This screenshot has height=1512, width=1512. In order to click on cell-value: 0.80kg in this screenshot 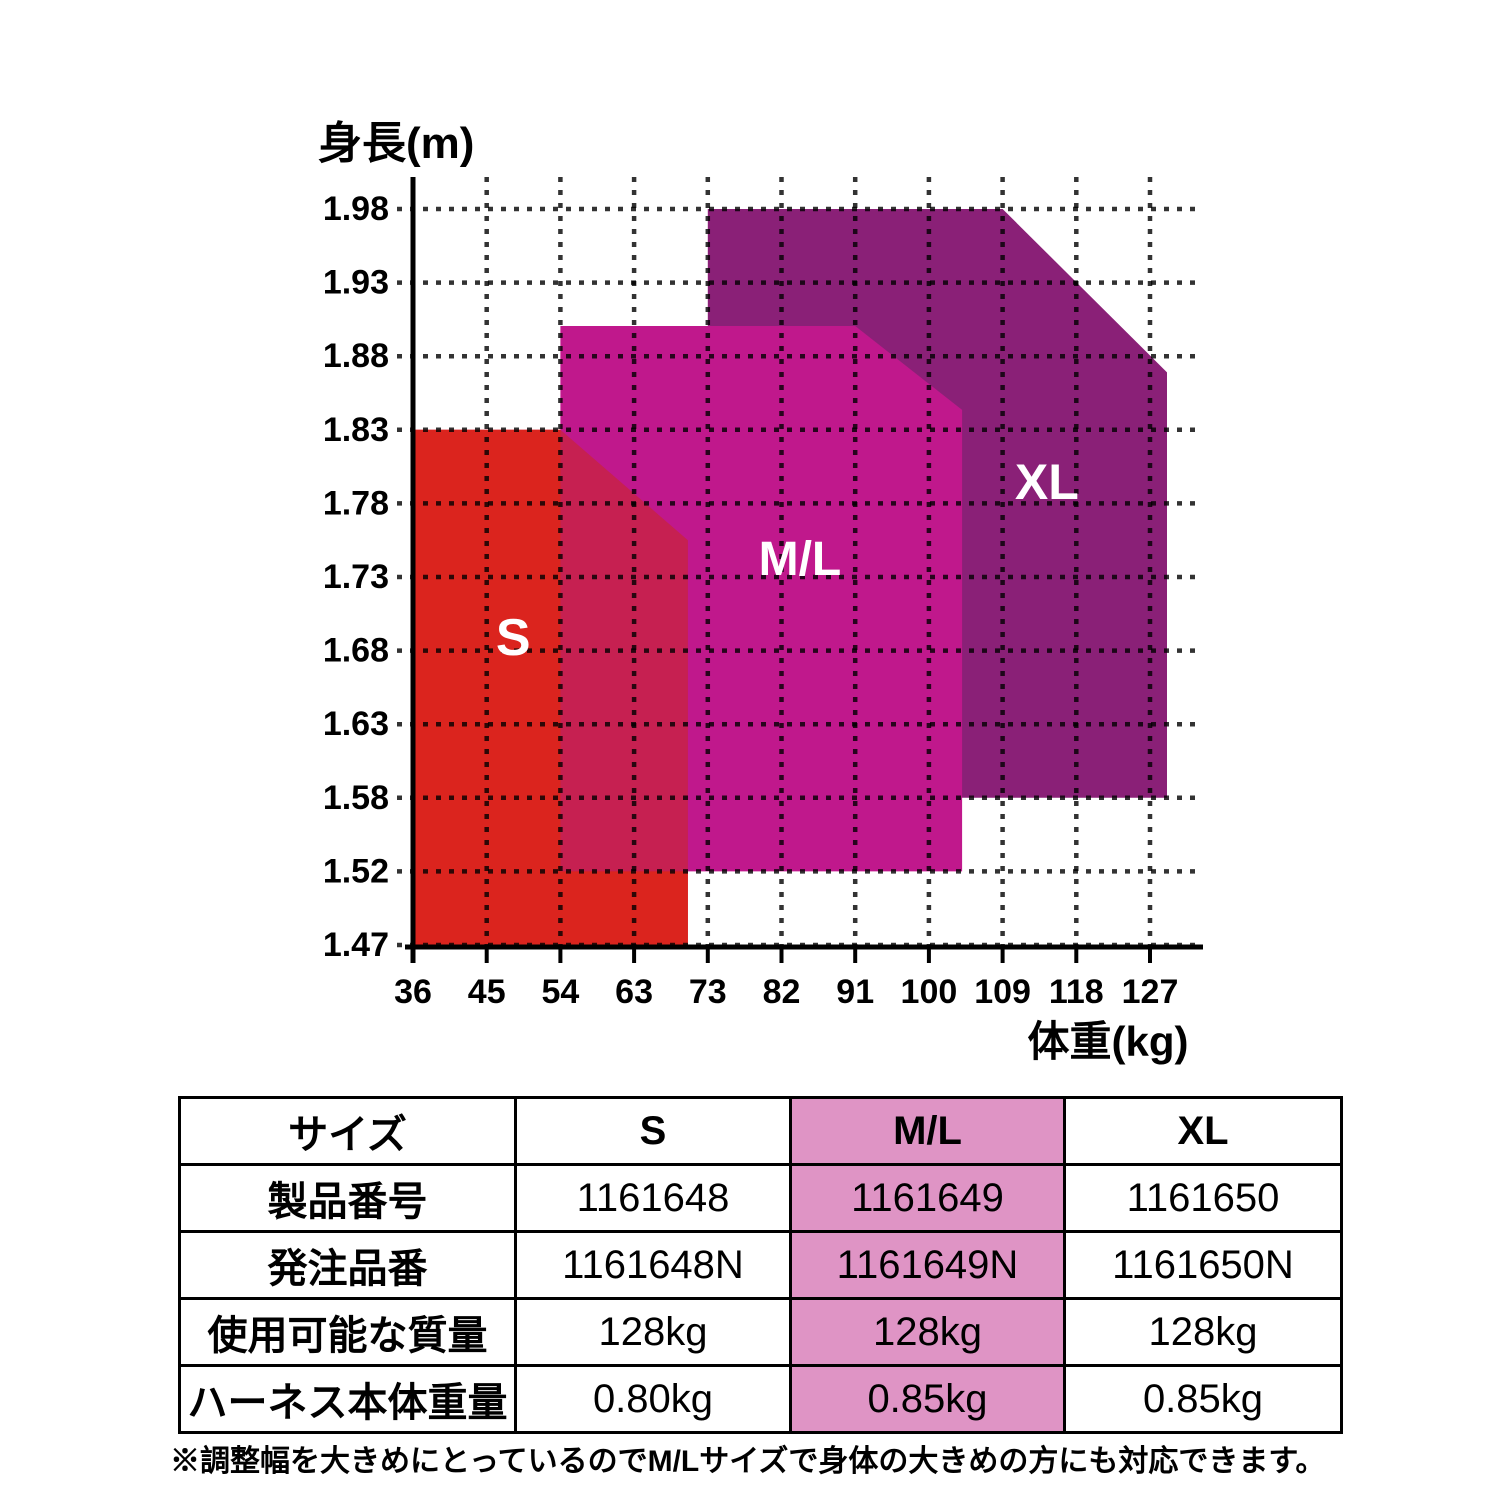, I will do `click(653, 1399)`.